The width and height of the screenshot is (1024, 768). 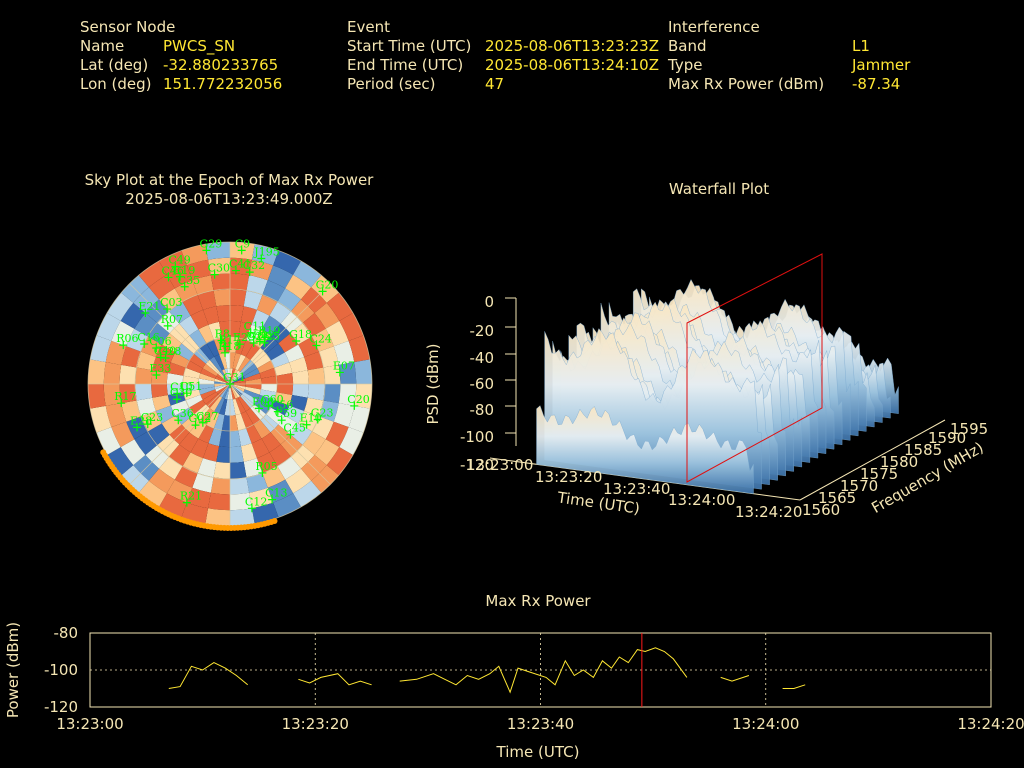 I want to click on satellite-label: G02, so click(x=200, y=418).